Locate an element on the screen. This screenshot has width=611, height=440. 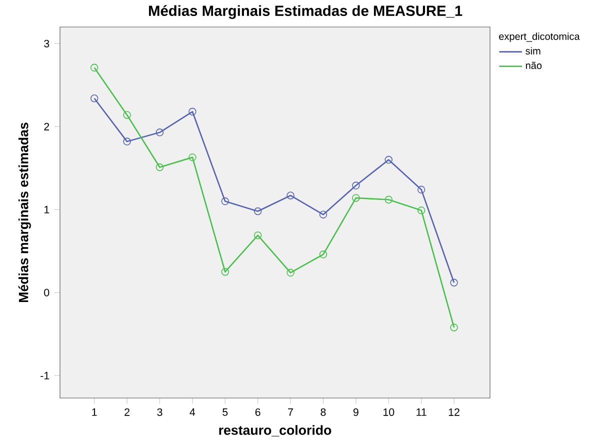
y-axis-title: Médias marginais estimadas is located at coordinates (24, 212).